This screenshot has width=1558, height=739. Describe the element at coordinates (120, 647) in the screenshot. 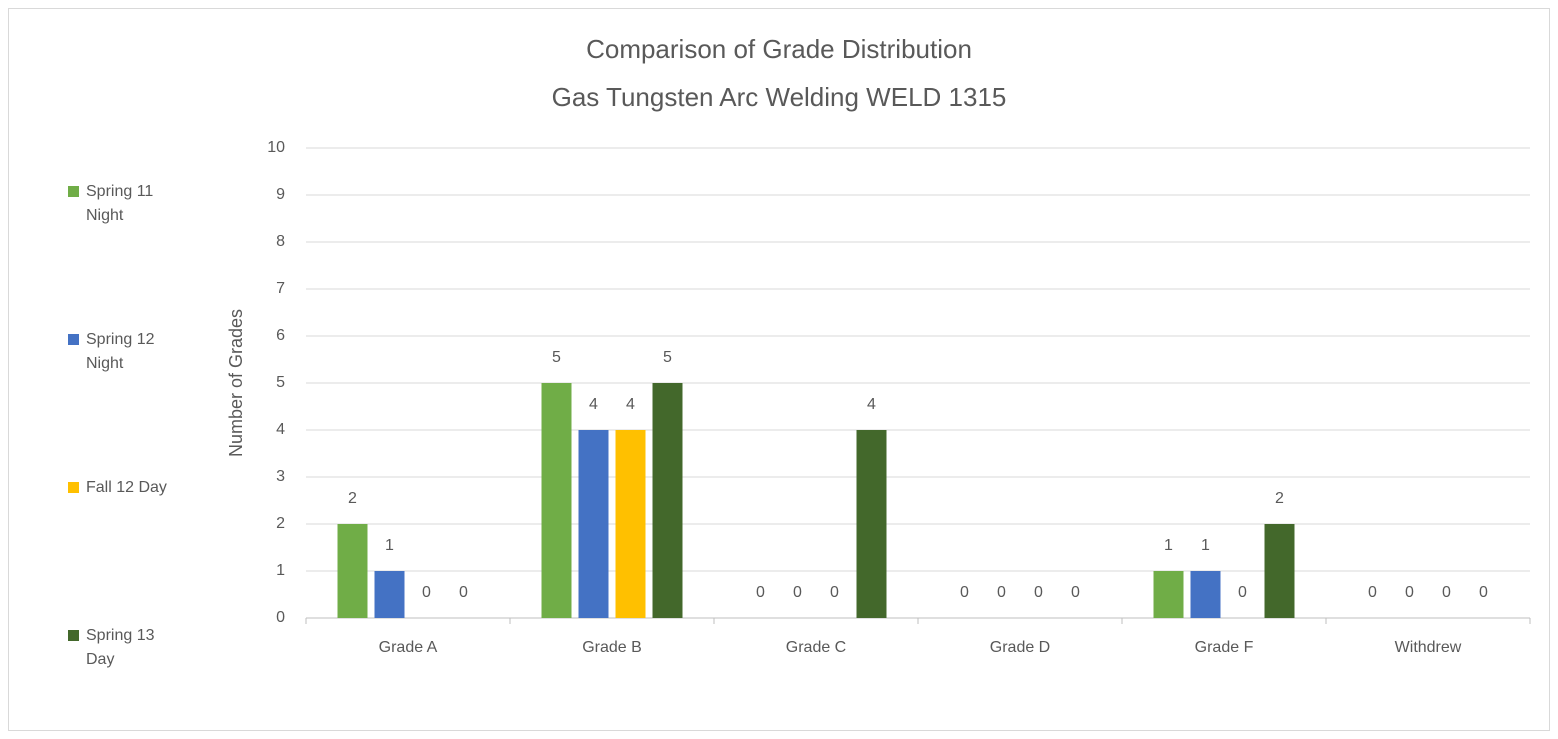

I see `legend-label: Spring 13 Day` at that location.